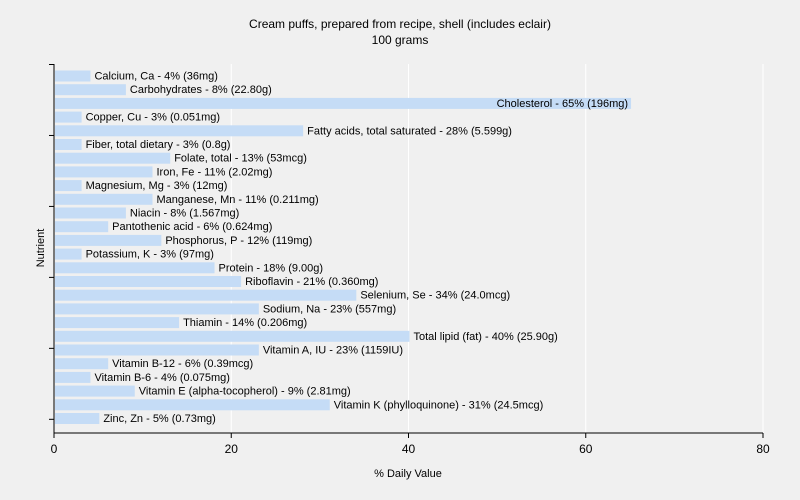 The image size is (800, 500). Describe the element at coordinates (409, 449) in the screenshot. I see `x-tick-label: 40` at that location.